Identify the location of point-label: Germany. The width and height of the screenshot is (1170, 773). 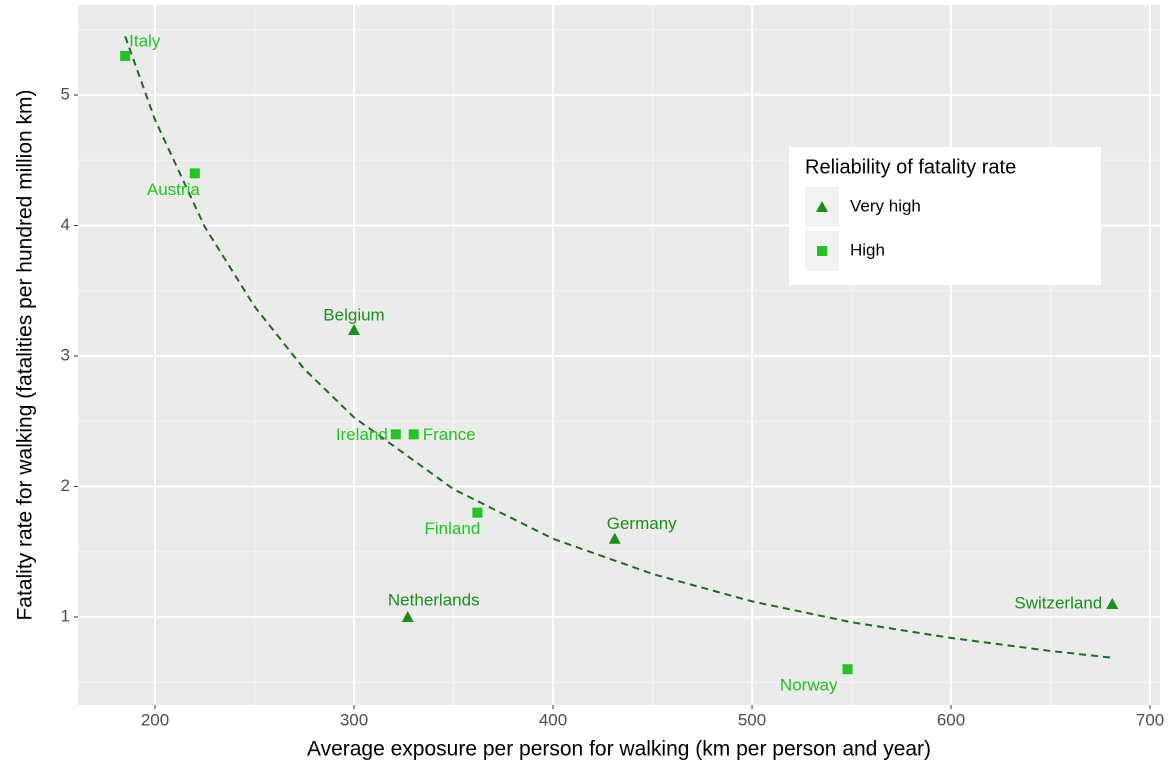
(642, 523).